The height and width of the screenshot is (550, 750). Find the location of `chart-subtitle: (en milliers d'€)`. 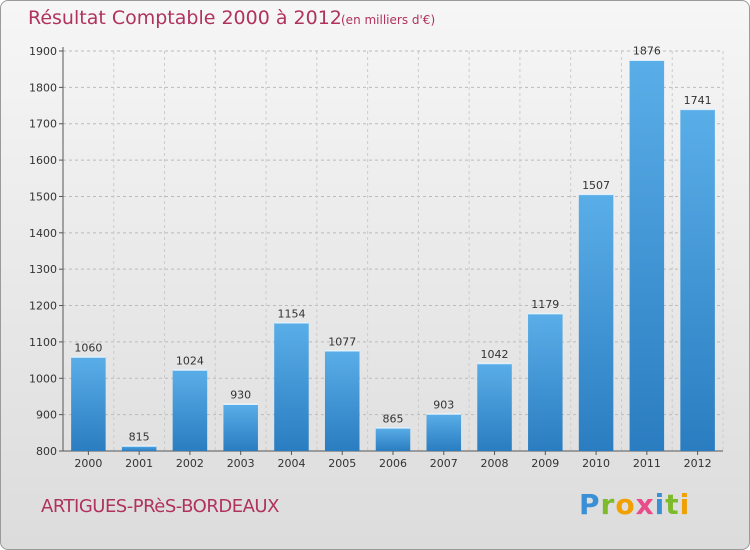

chart-subtitle: (en milliers d'€) is located at coordinates (388, 20).